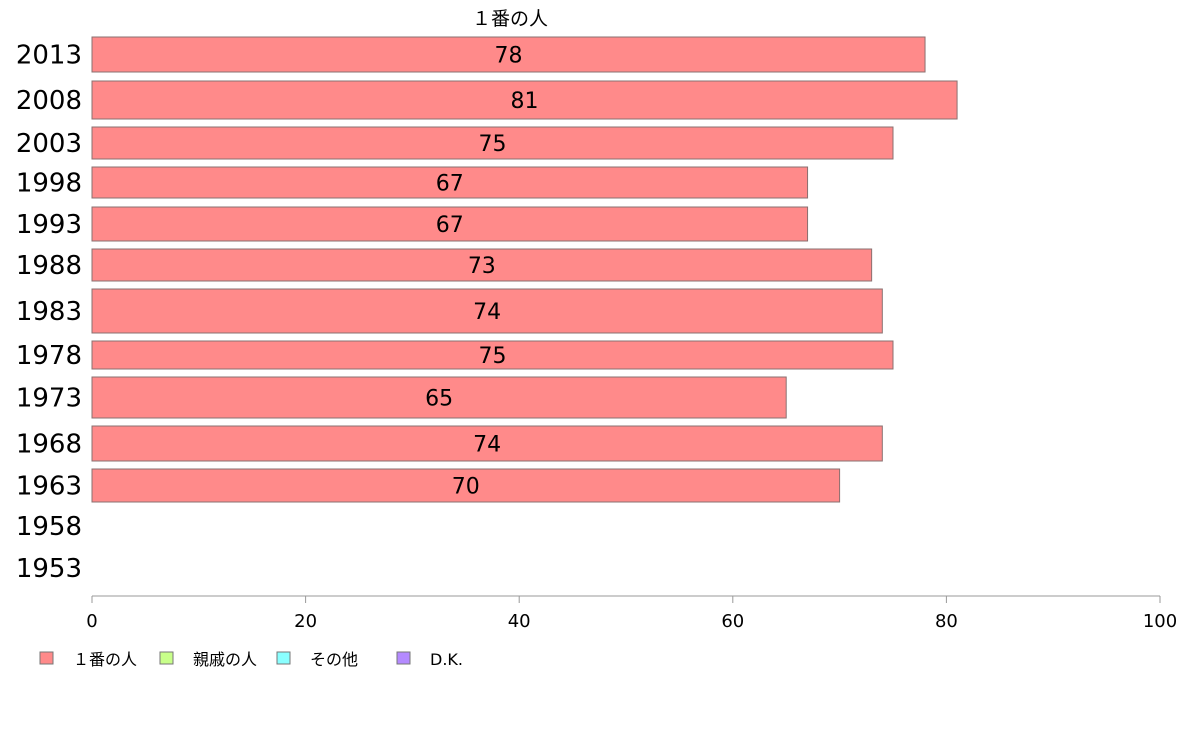 Image resolution: width=1188 pixels, height=741 pixels. Describe the element at coordinates (946, 621) in the screenshot. I see `x-tick-label: 80` at that location.